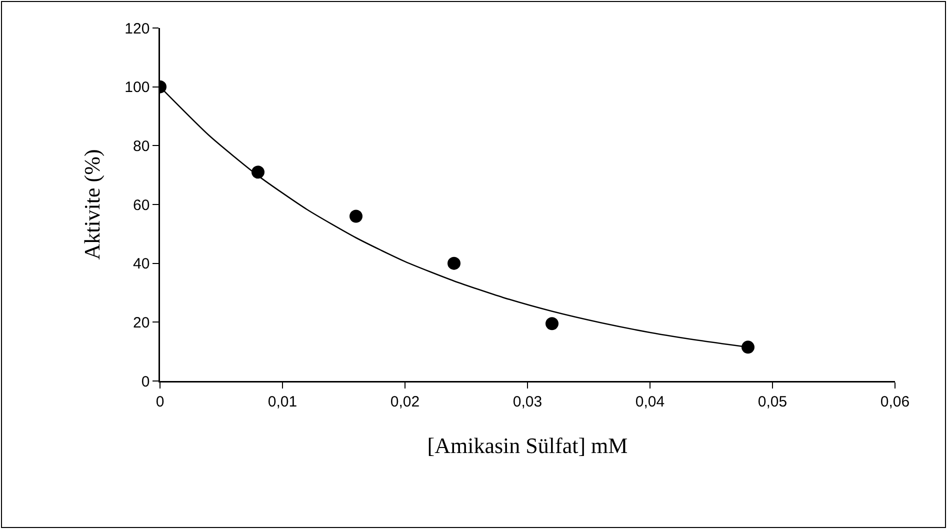 This screenshot has height=529, width=947. I want to click on x-tick-label: 0,06, so click(895, 401).